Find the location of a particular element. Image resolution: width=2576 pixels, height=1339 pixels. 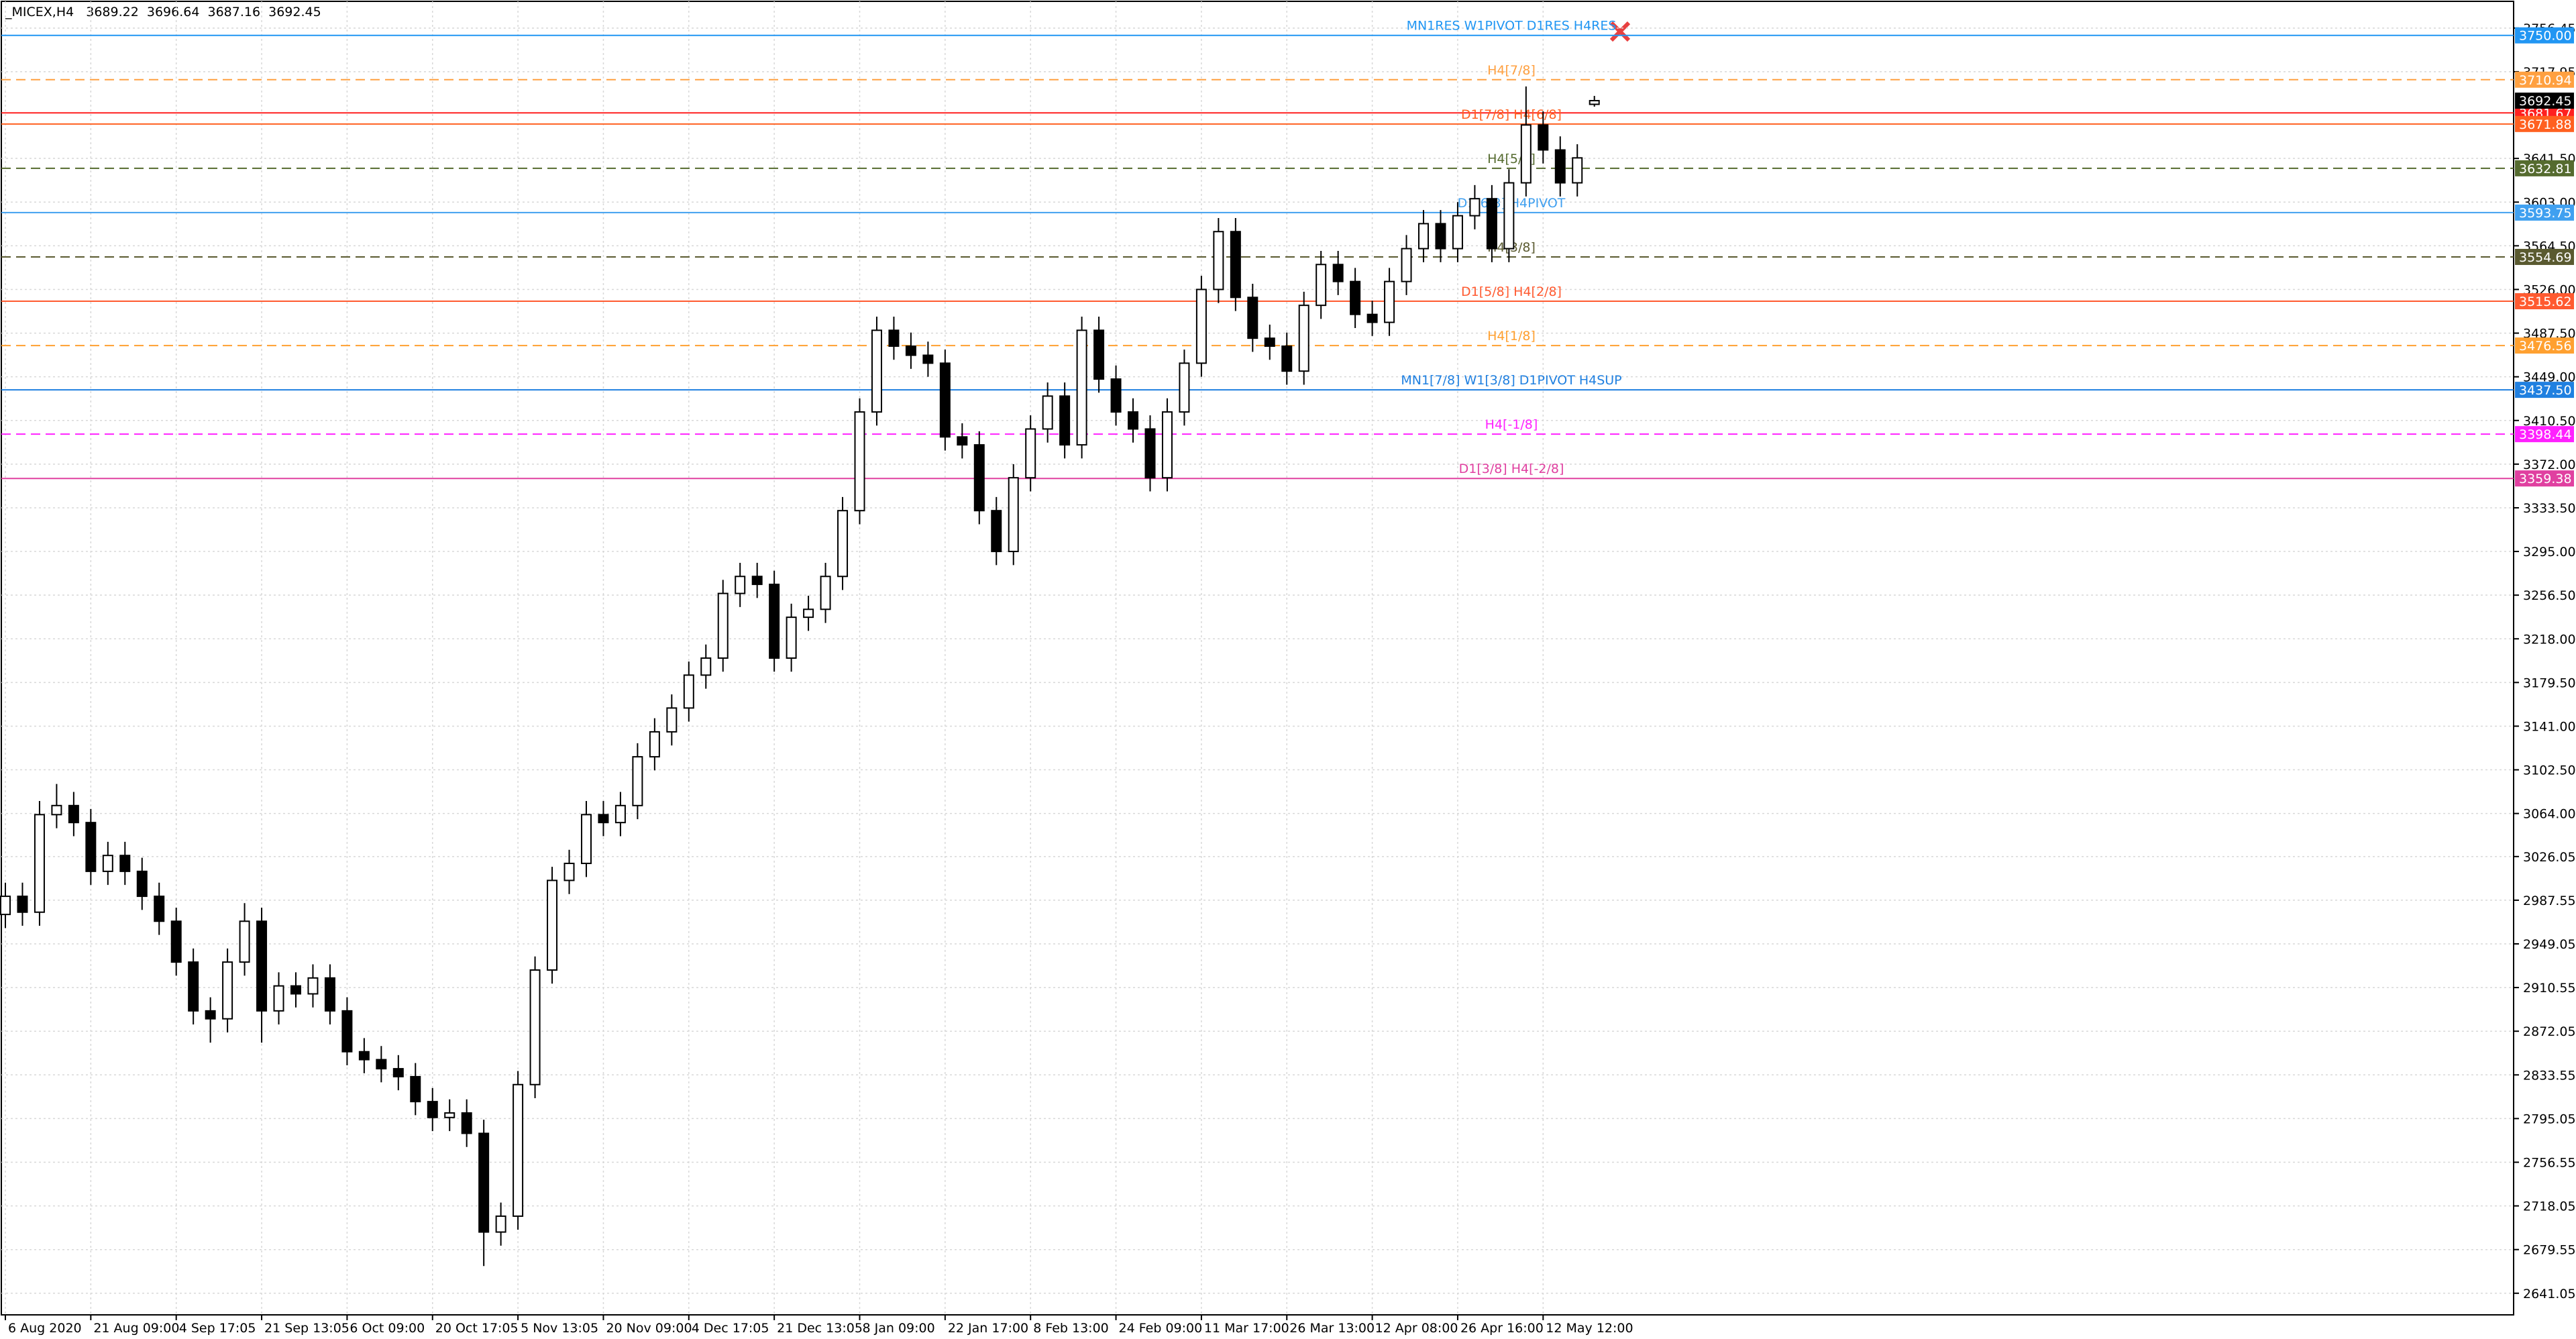

x-tick-label: 4 Dec 17:05 is located at coordinates (730, 1328).